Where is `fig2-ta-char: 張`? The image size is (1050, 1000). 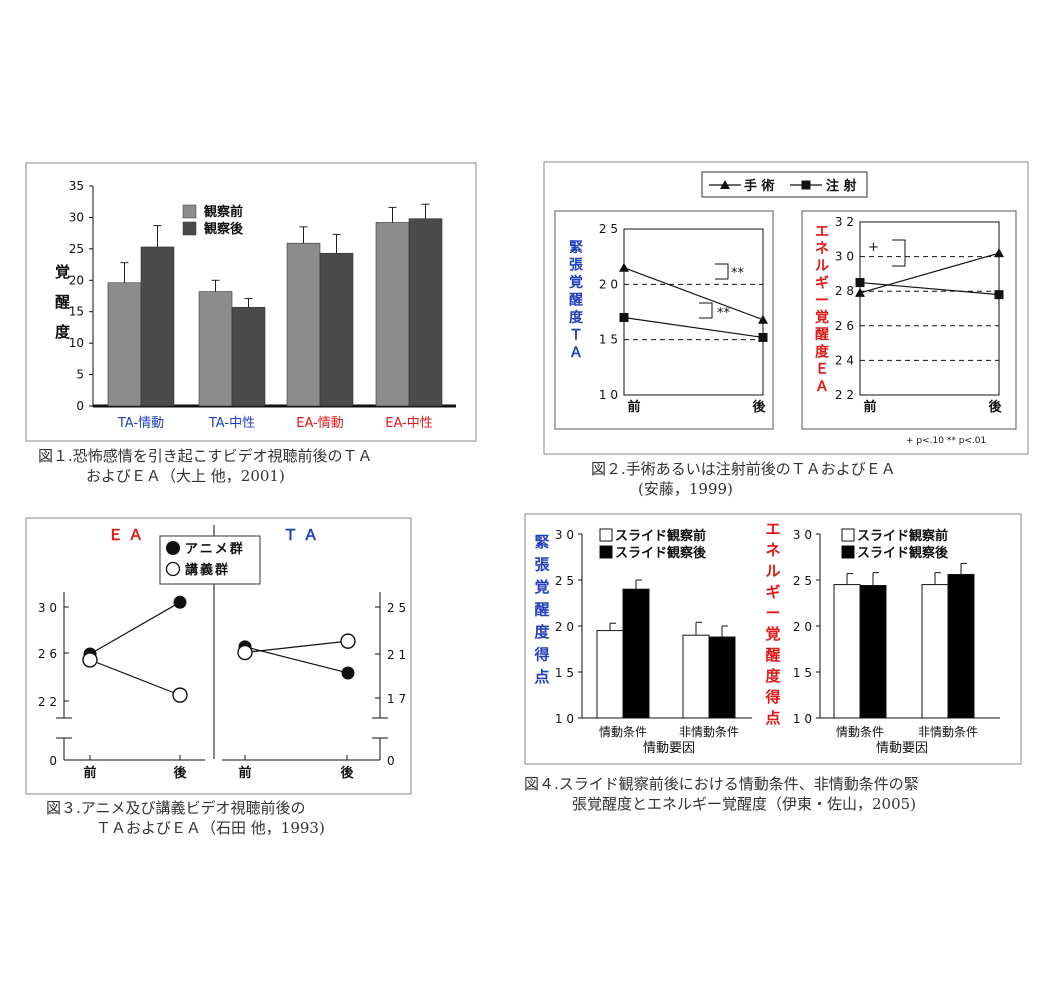
fig2-ta-char: 張 is located at coordinates (576, 266).